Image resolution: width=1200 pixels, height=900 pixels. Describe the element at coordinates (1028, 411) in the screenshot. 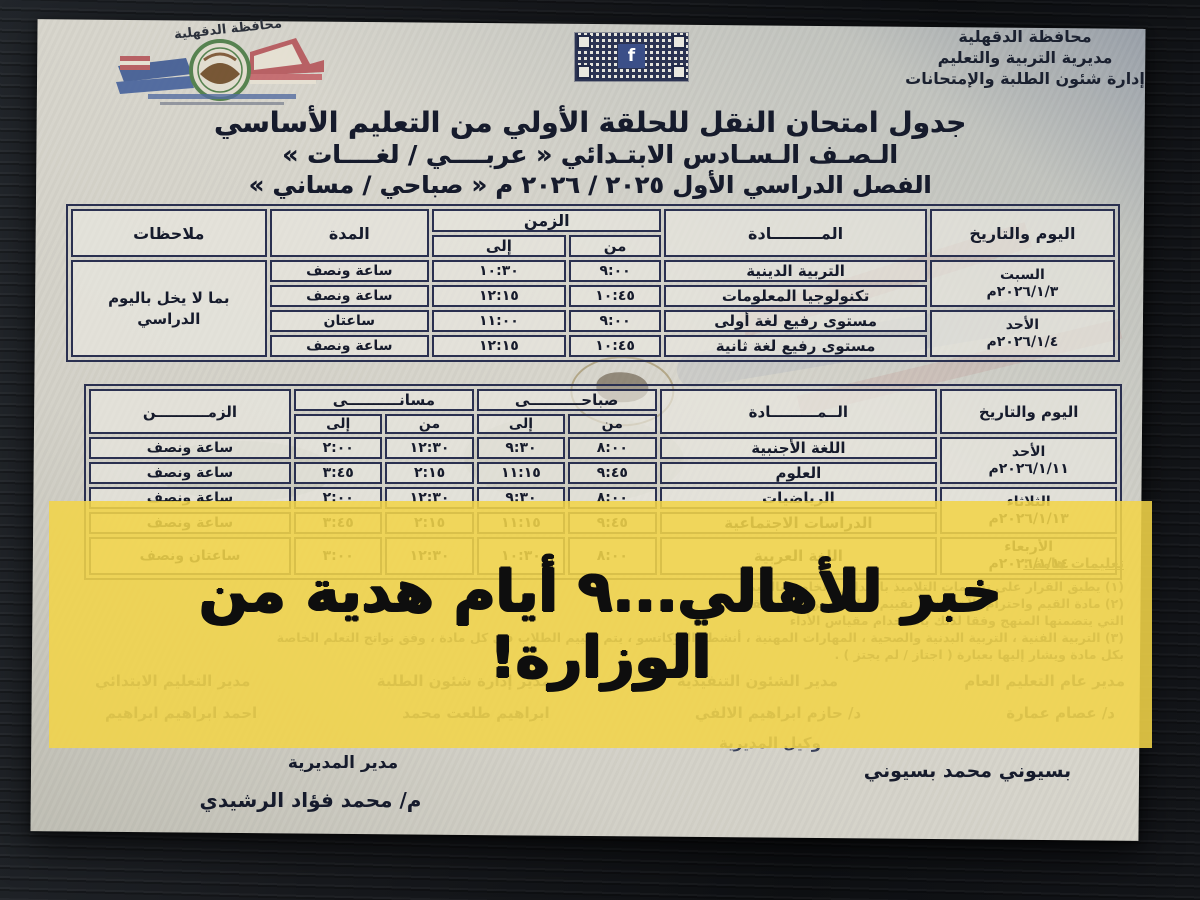

I see `t2-header-day: اليوم والتاريخ` at that location.